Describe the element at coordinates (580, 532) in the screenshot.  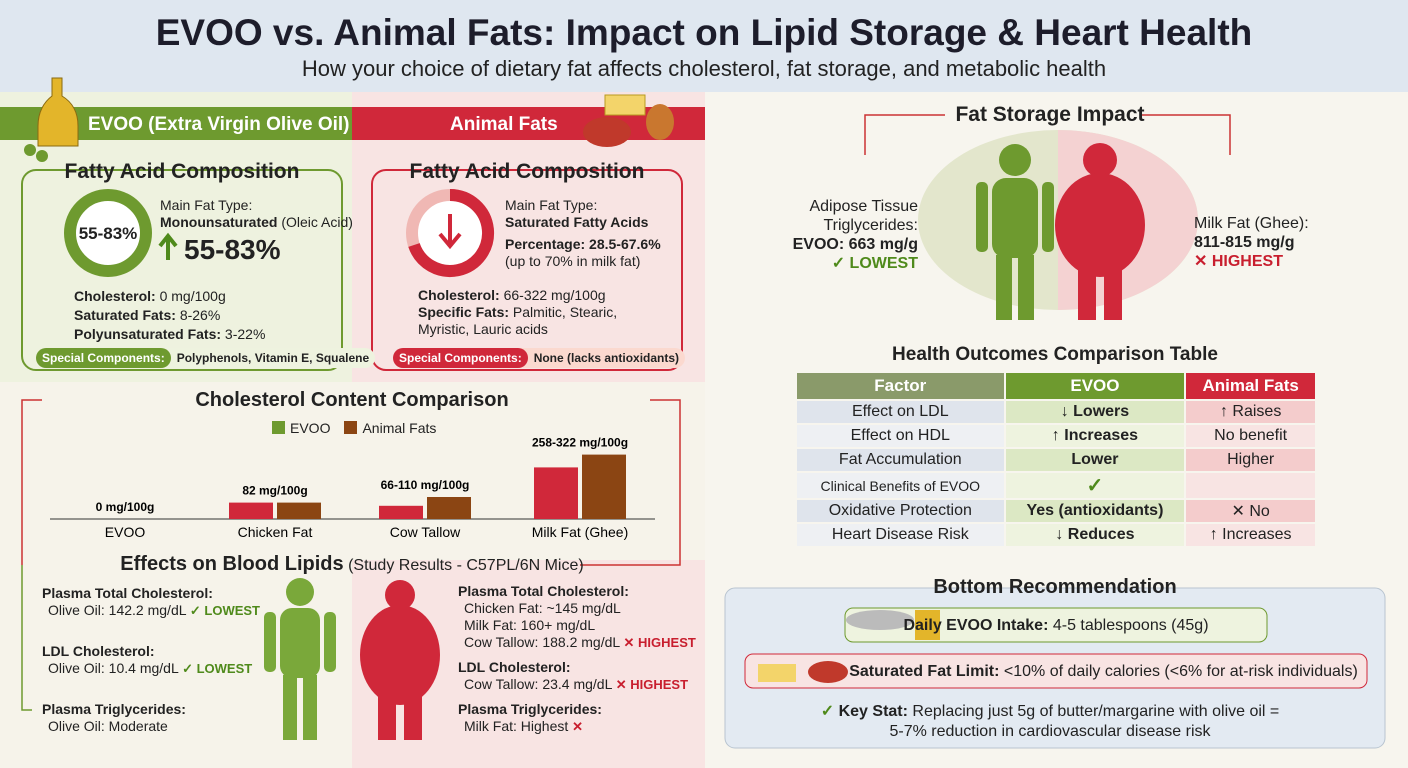
I see `category-label: Milk Fat (Ghee)` at that location.